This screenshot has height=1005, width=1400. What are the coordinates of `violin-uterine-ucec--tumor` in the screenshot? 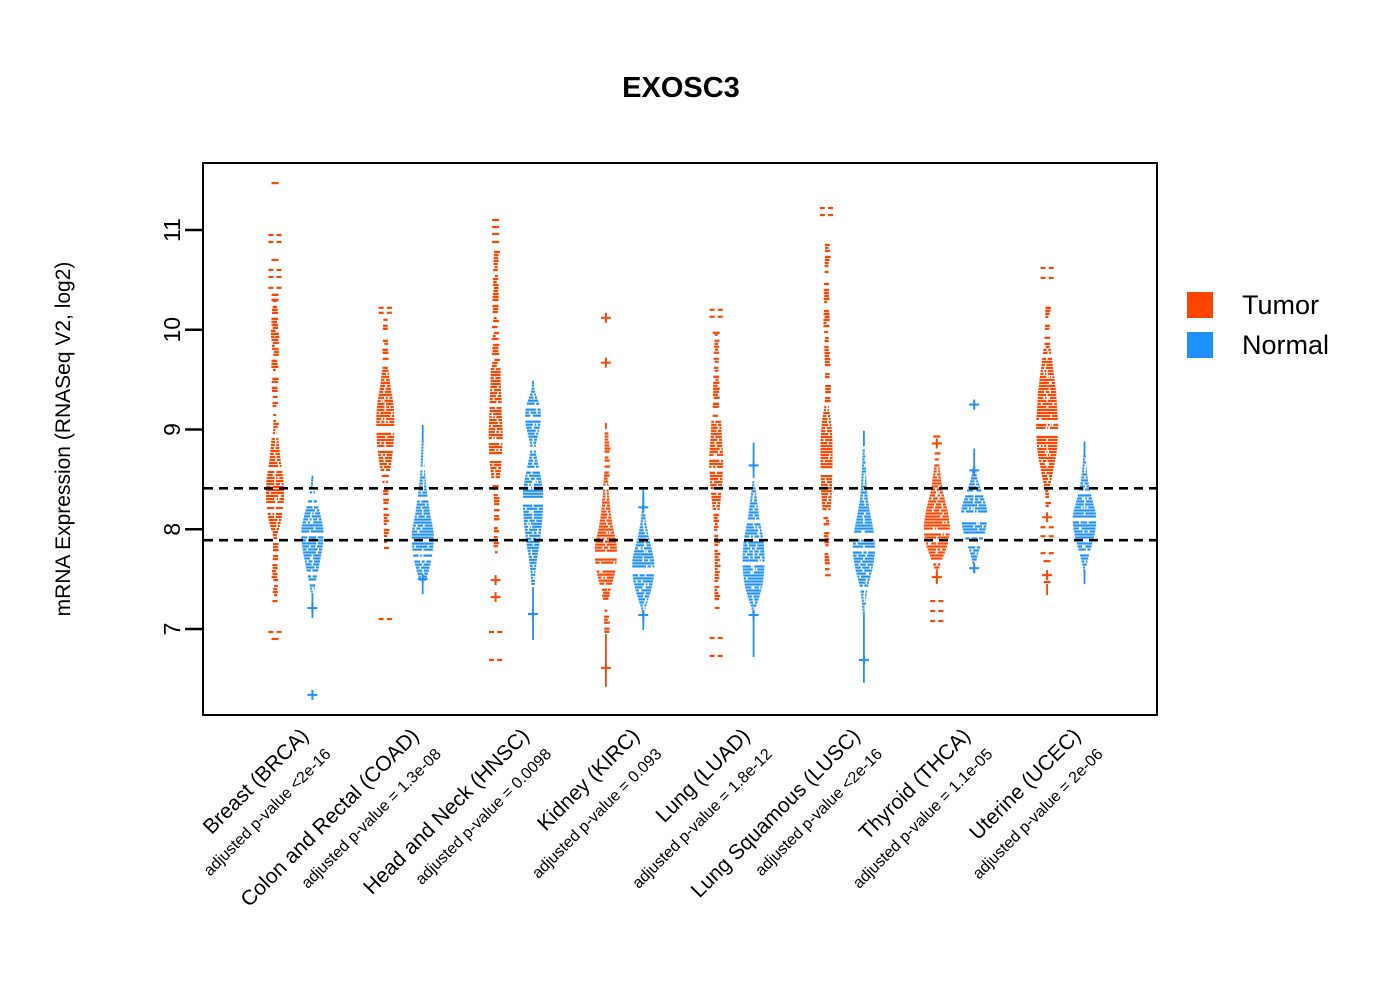 It's located at (1047, 431).